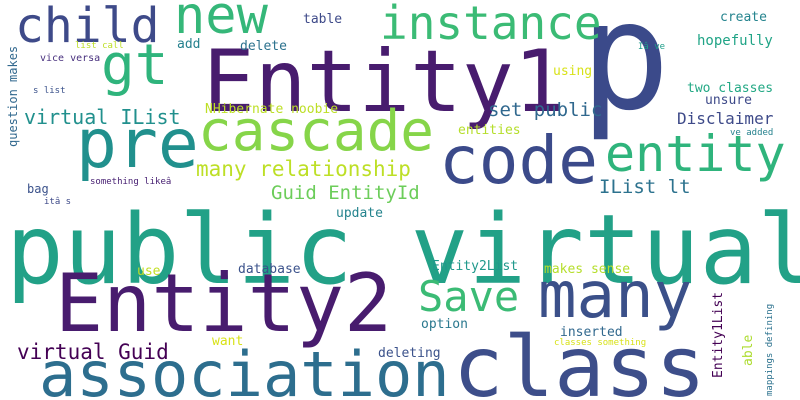  Describe the element at coordinates (57, 202) in the screenshot. I see `word-ita-s: itâ s` at that location.